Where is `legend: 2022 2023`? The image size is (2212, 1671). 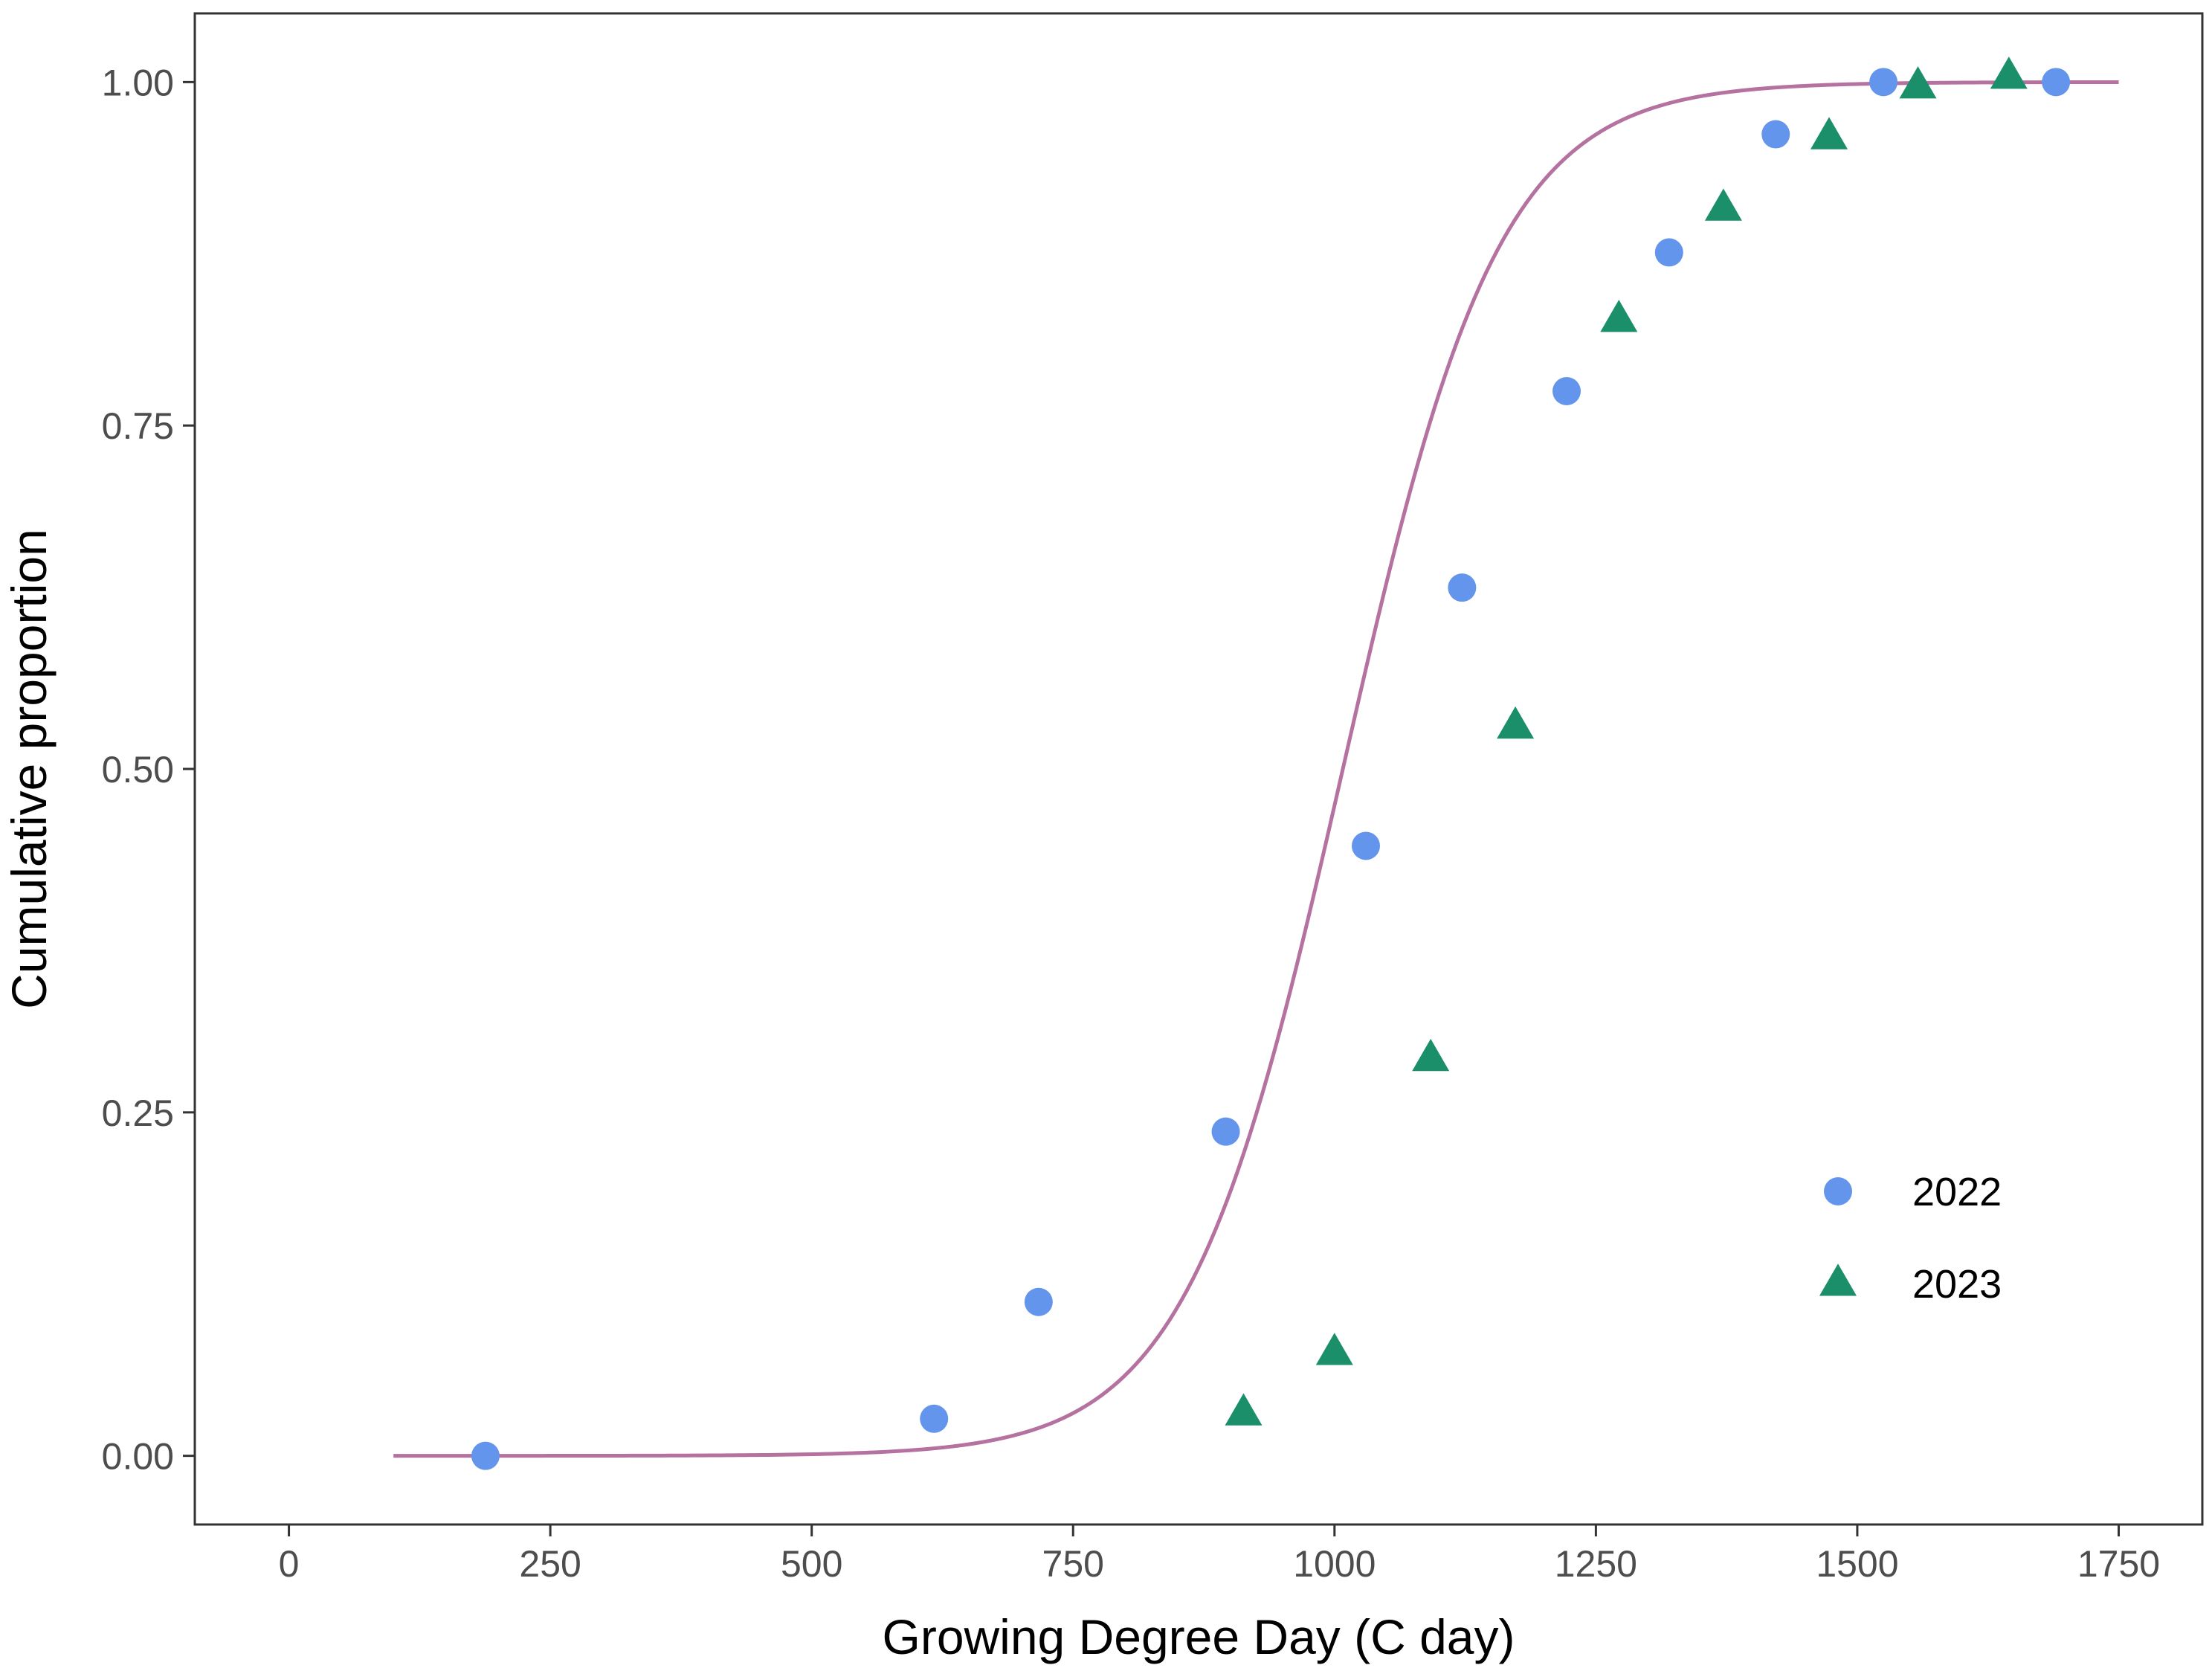
legend: 2022 2023 is located at coordinates (1911, 1238).